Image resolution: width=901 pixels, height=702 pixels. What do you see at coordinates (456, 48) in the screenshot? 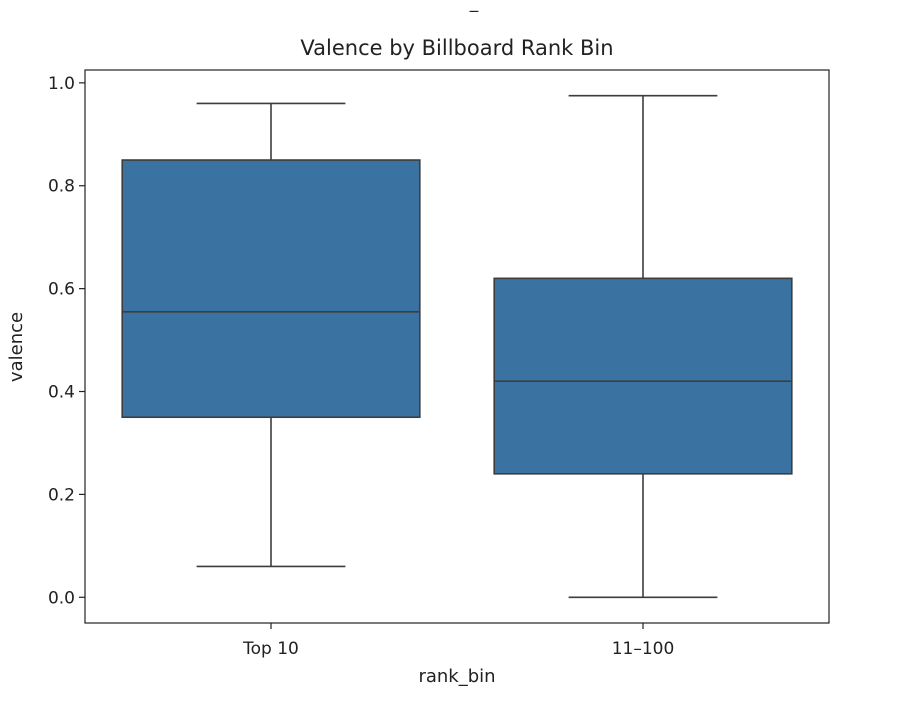
I see `chart-title: Valence by Billboard Rank Bin` at bounding box center [456, 48].